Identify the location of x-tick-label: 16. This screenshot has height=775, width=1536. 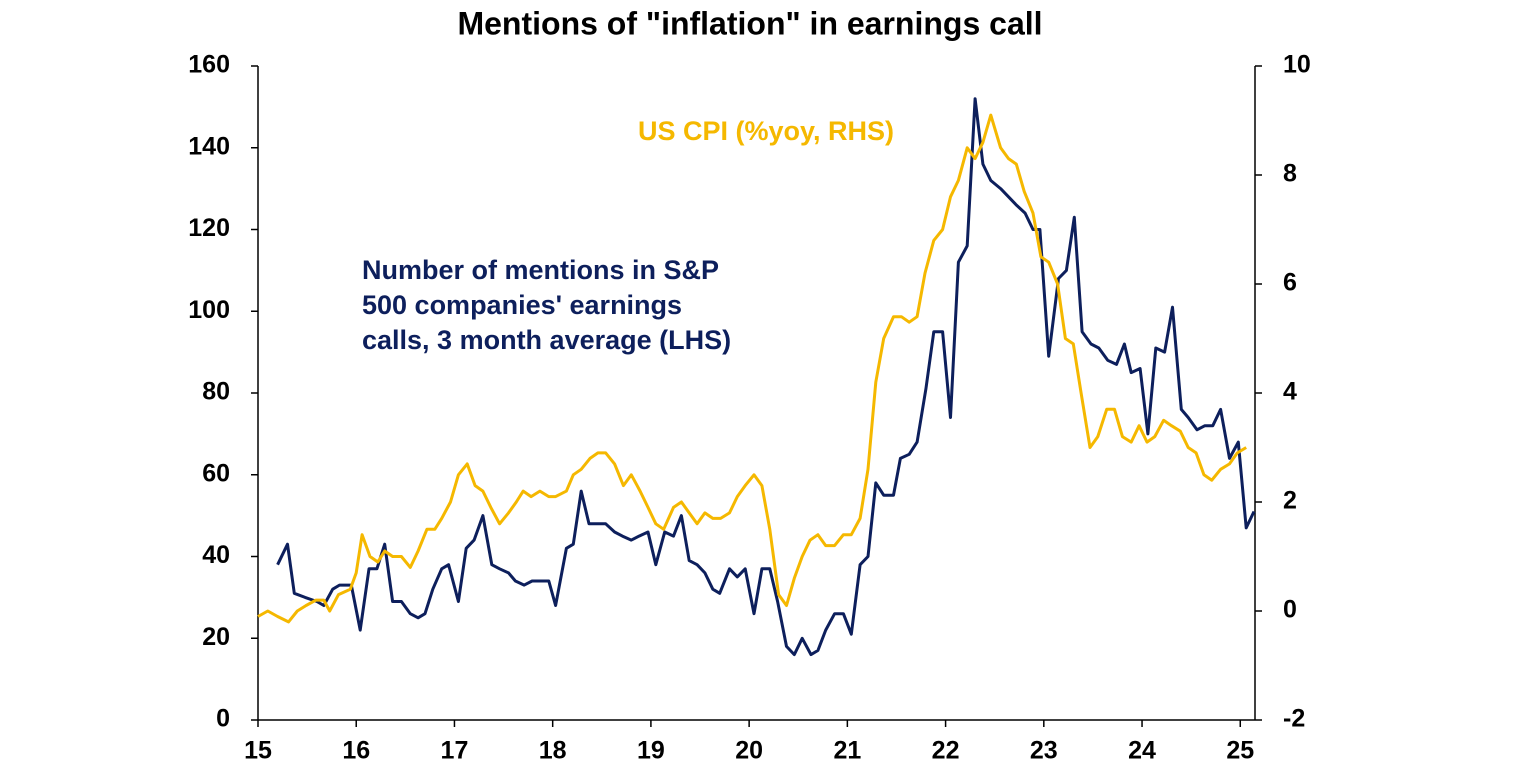
(356, 751).